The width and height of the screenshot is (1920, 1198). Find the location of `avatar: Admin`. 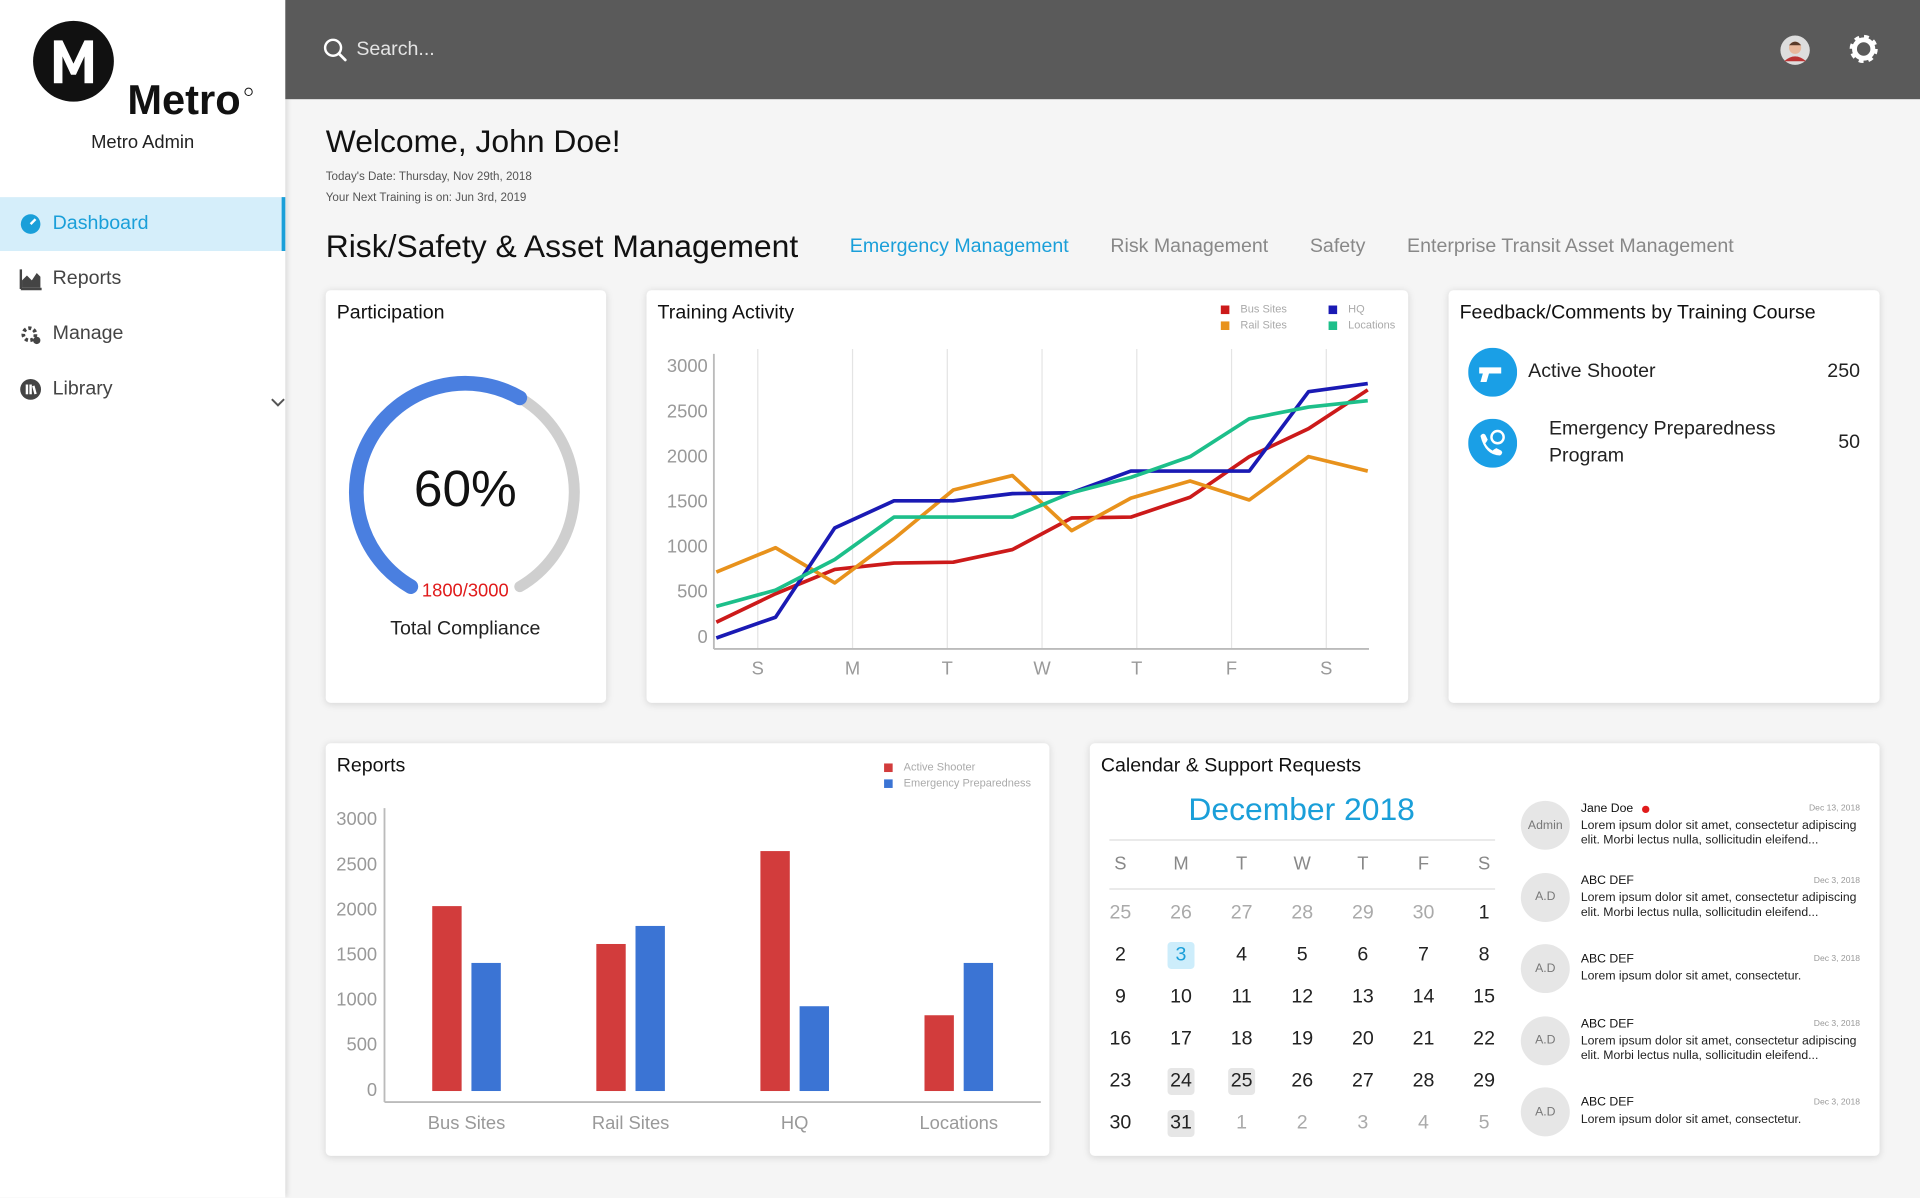

avatar: Admin is located at coordinates (1545, 825).